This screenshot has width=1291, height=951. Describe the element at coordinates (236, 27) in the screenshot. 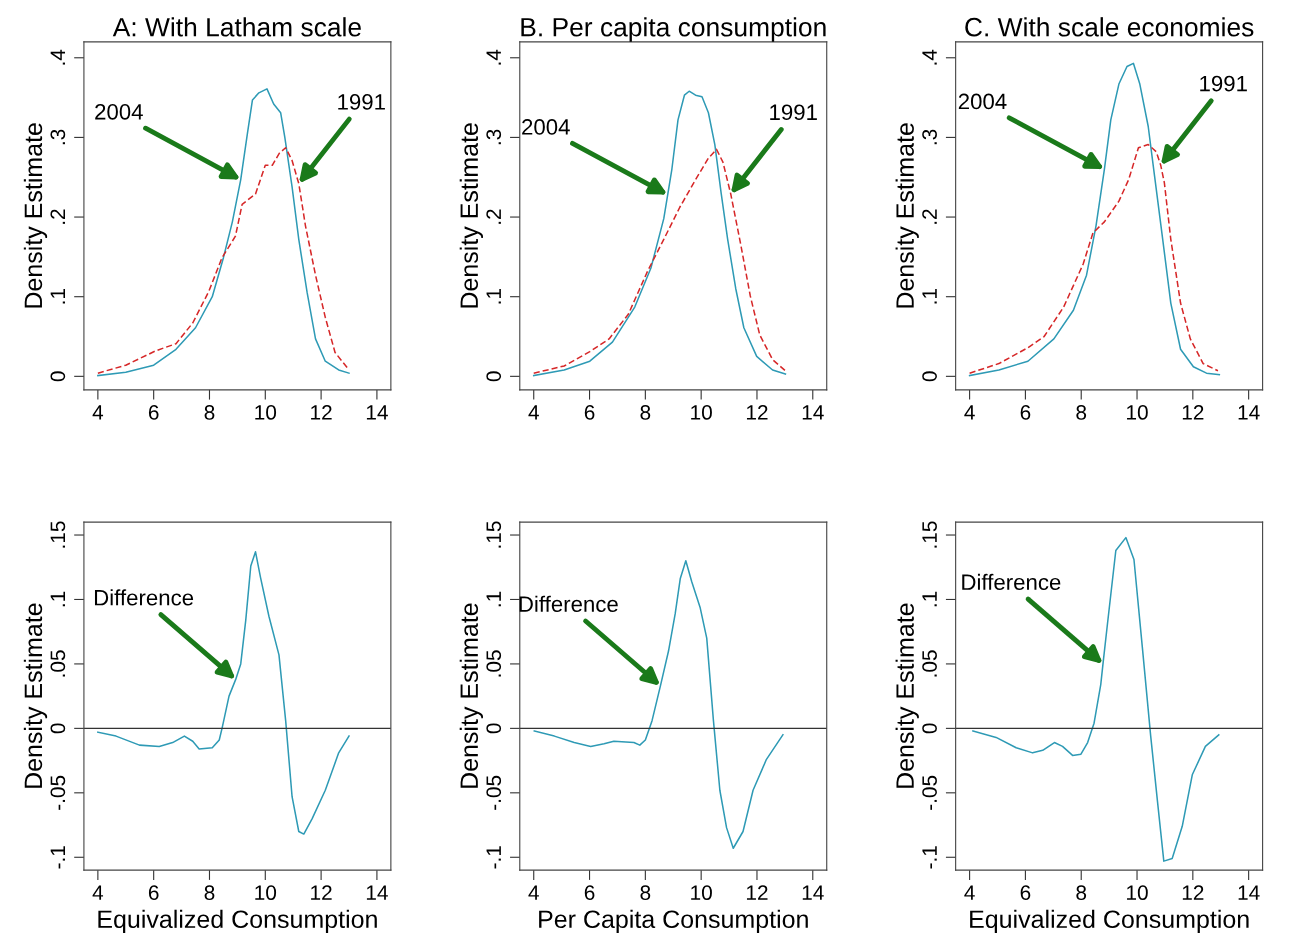

I see `chart-title: A: With Latham scale` at that location.